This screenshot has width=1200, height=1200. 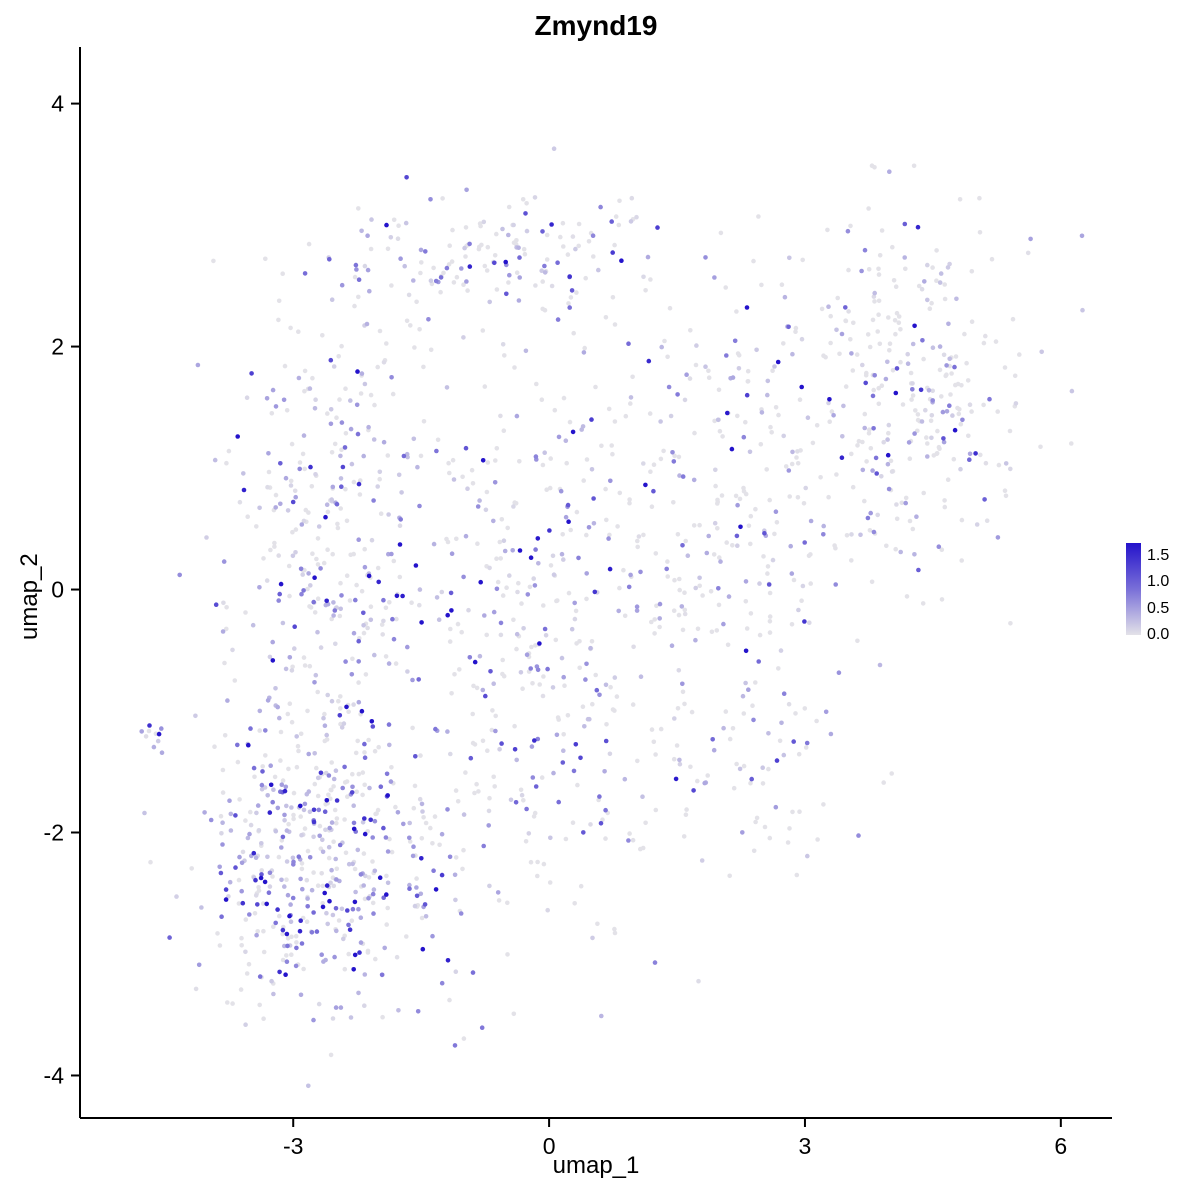 I want to click on chart-title: Zmynd19, so click(x=596, y=25).